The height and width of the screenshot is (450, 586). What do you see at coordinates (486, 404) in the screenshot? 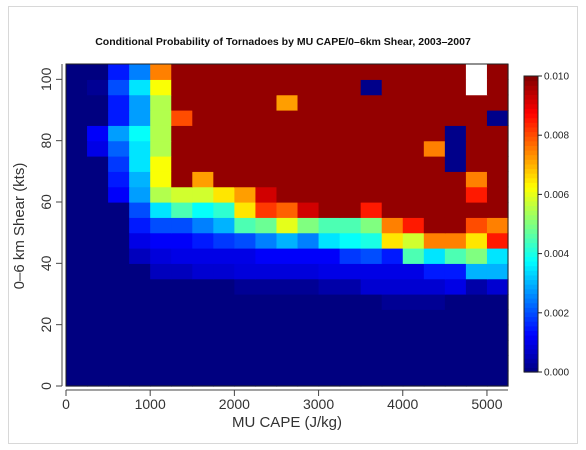
I see `x-tick-label: 5000` at bounding box center [486, 404].